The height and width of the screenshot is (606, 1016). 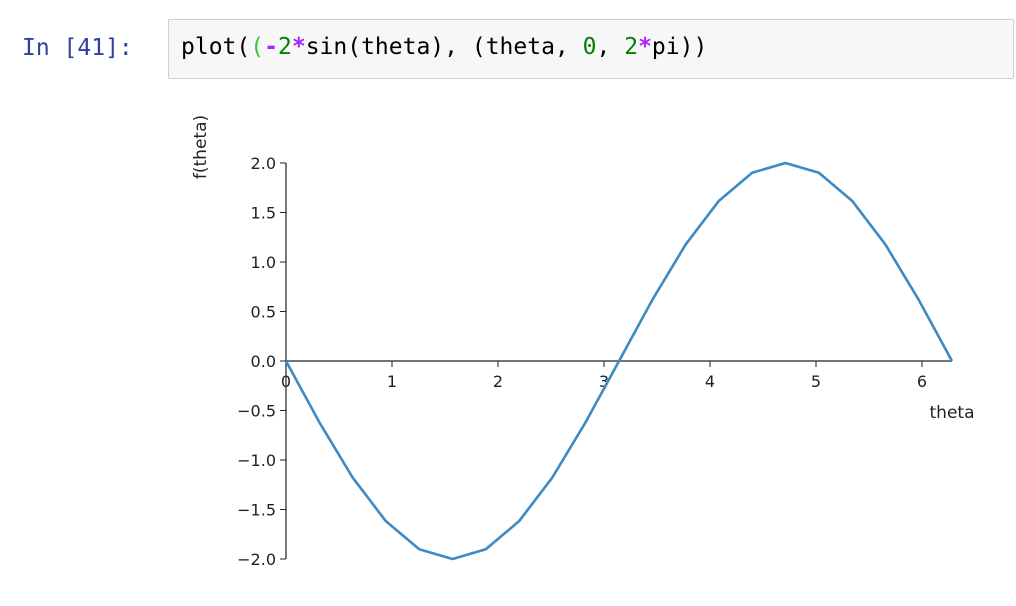 I want to click on y-tick-label: −1.5, so click(x=256, y=510).